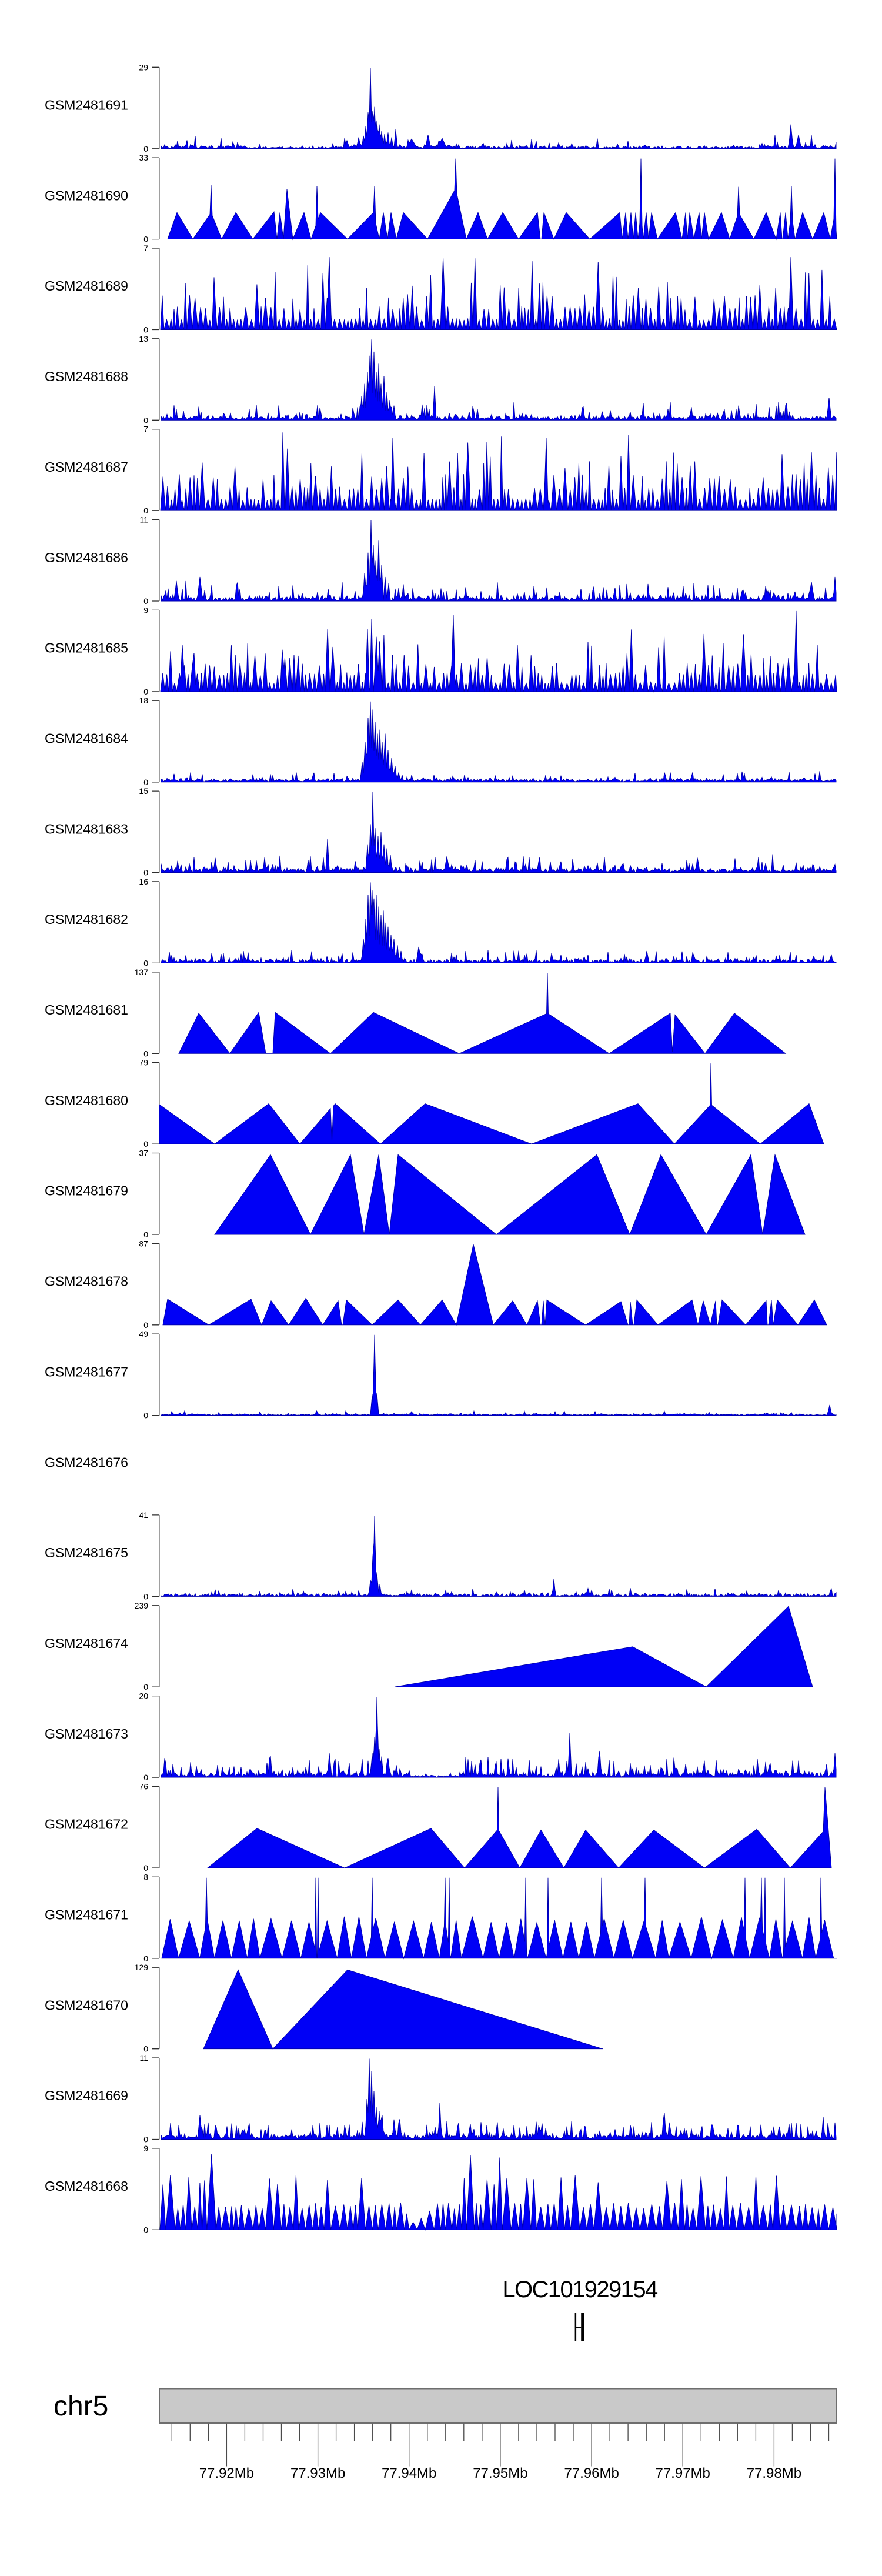 The width and height of the screenshot is (882, 2576). What do you see at coordinates (682, 2473) in the screenshot?
I see `svg-text: 77.97Mb` at bounding box center [682, 2473].